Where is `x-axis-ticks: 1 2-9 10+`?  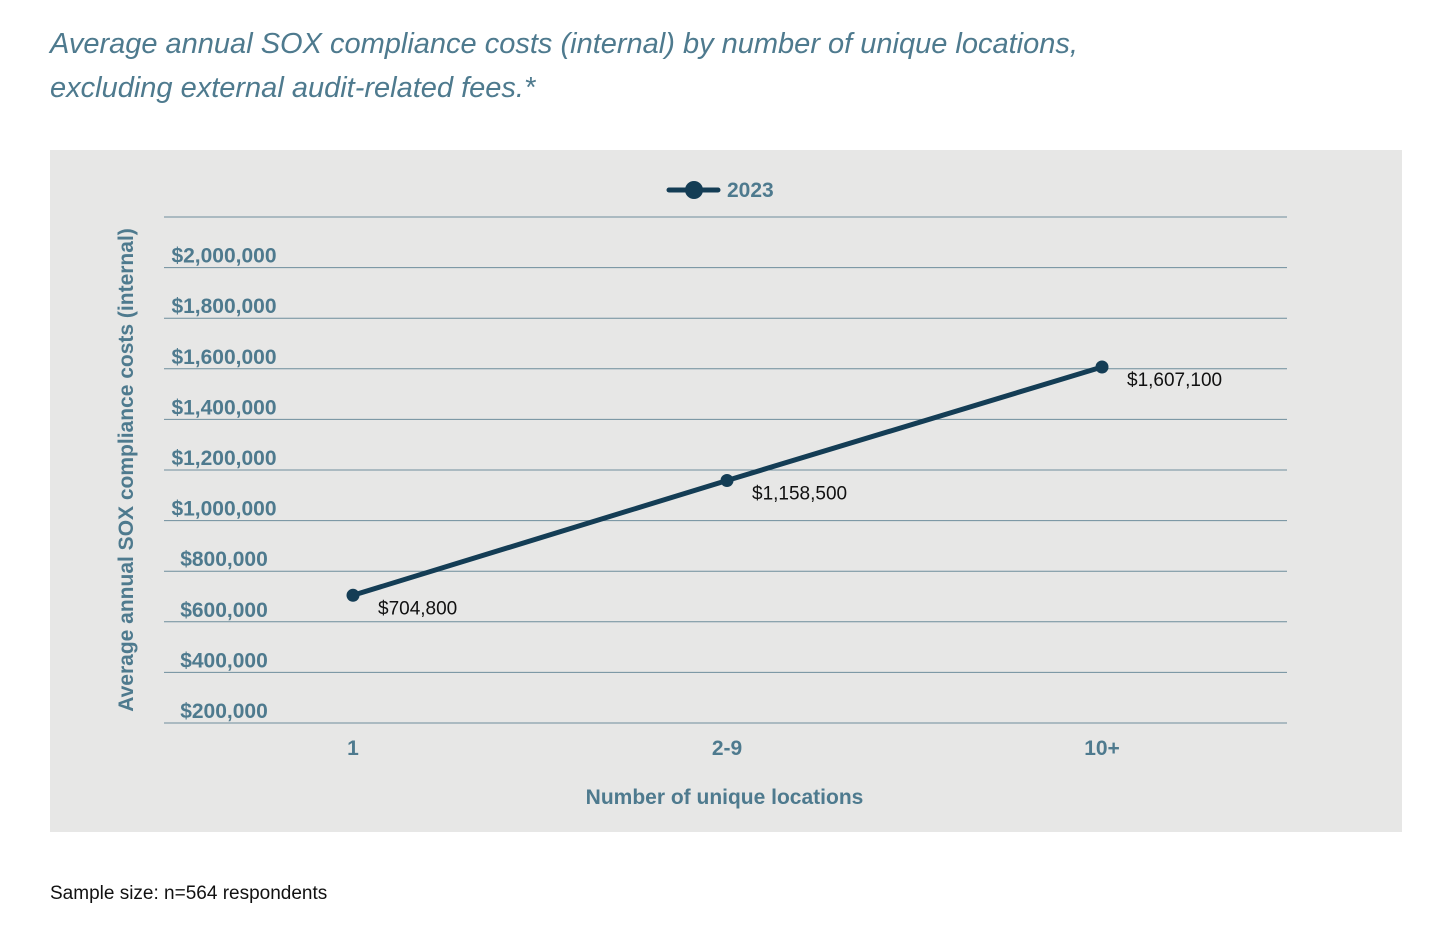 x-axis-ticks: 1 2-9 10+ is located at coordinates (733, 748).